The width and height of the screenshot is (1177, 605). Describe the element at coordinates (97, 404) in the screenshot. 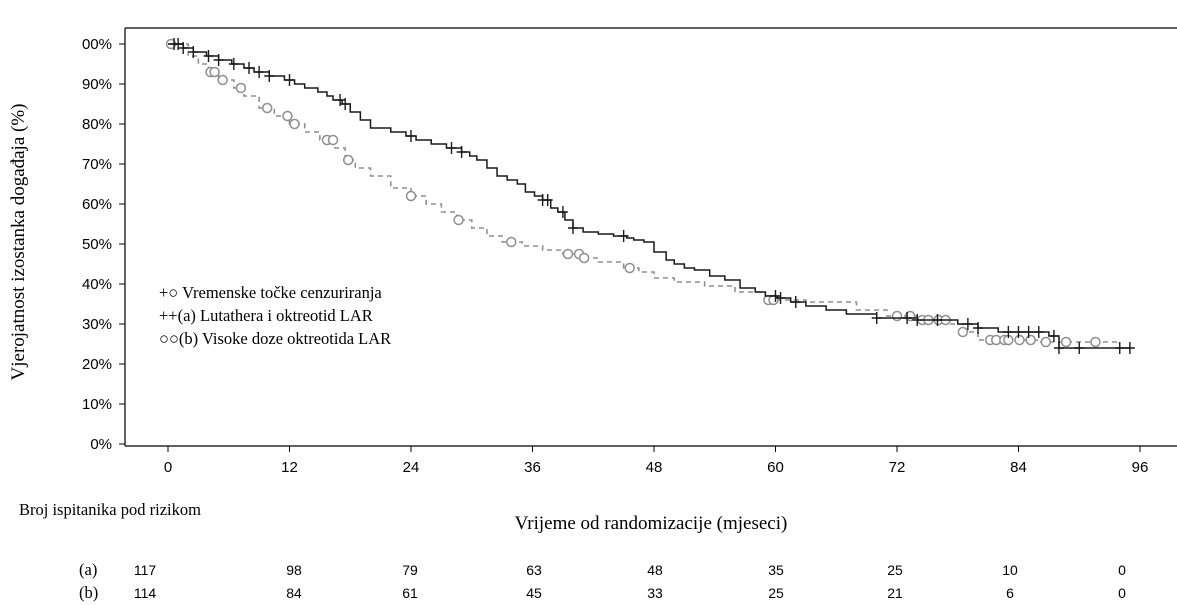

I see `y-tick-label: 10%` at that location.